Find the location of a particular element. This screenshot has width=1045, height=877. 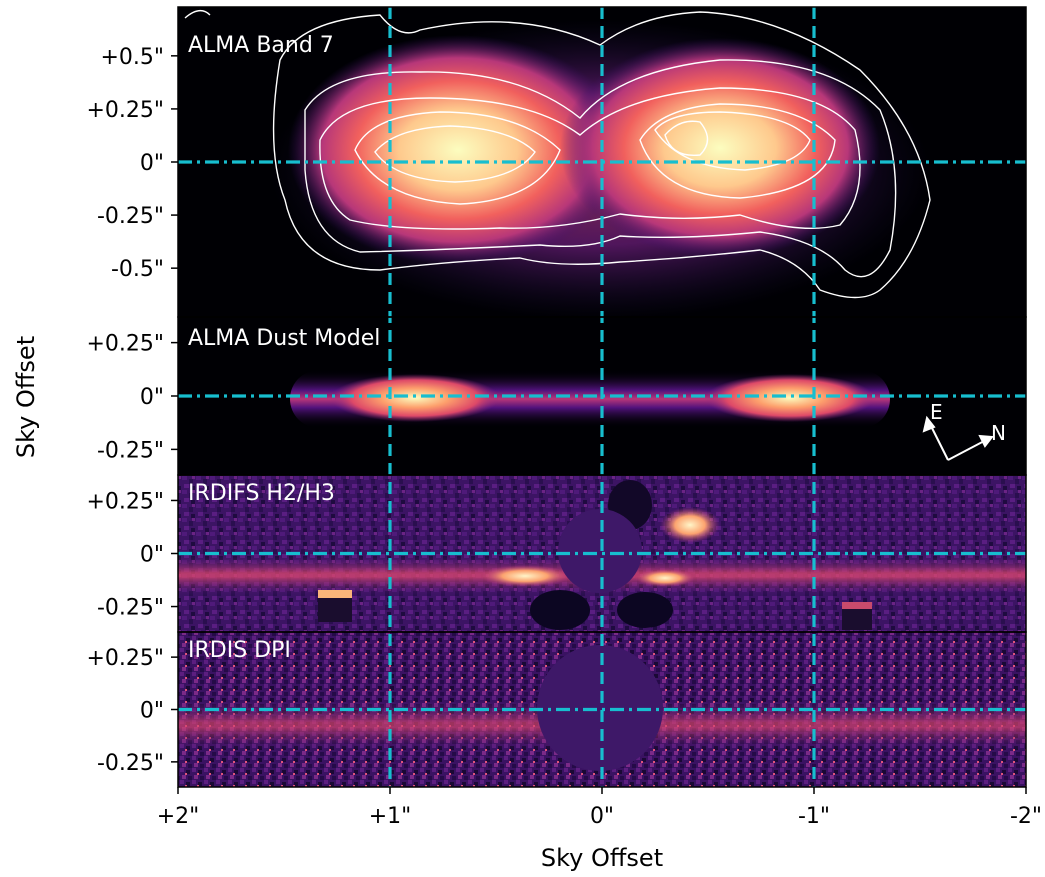

east-arrowhead is located at coordinates (929, 424).